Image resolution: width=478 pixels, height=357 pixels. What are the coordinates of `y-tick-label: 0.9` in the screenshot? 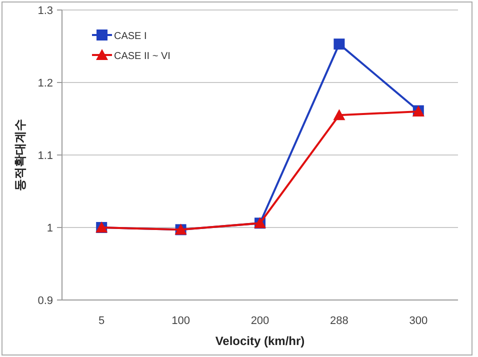 It's located at (45, 301).